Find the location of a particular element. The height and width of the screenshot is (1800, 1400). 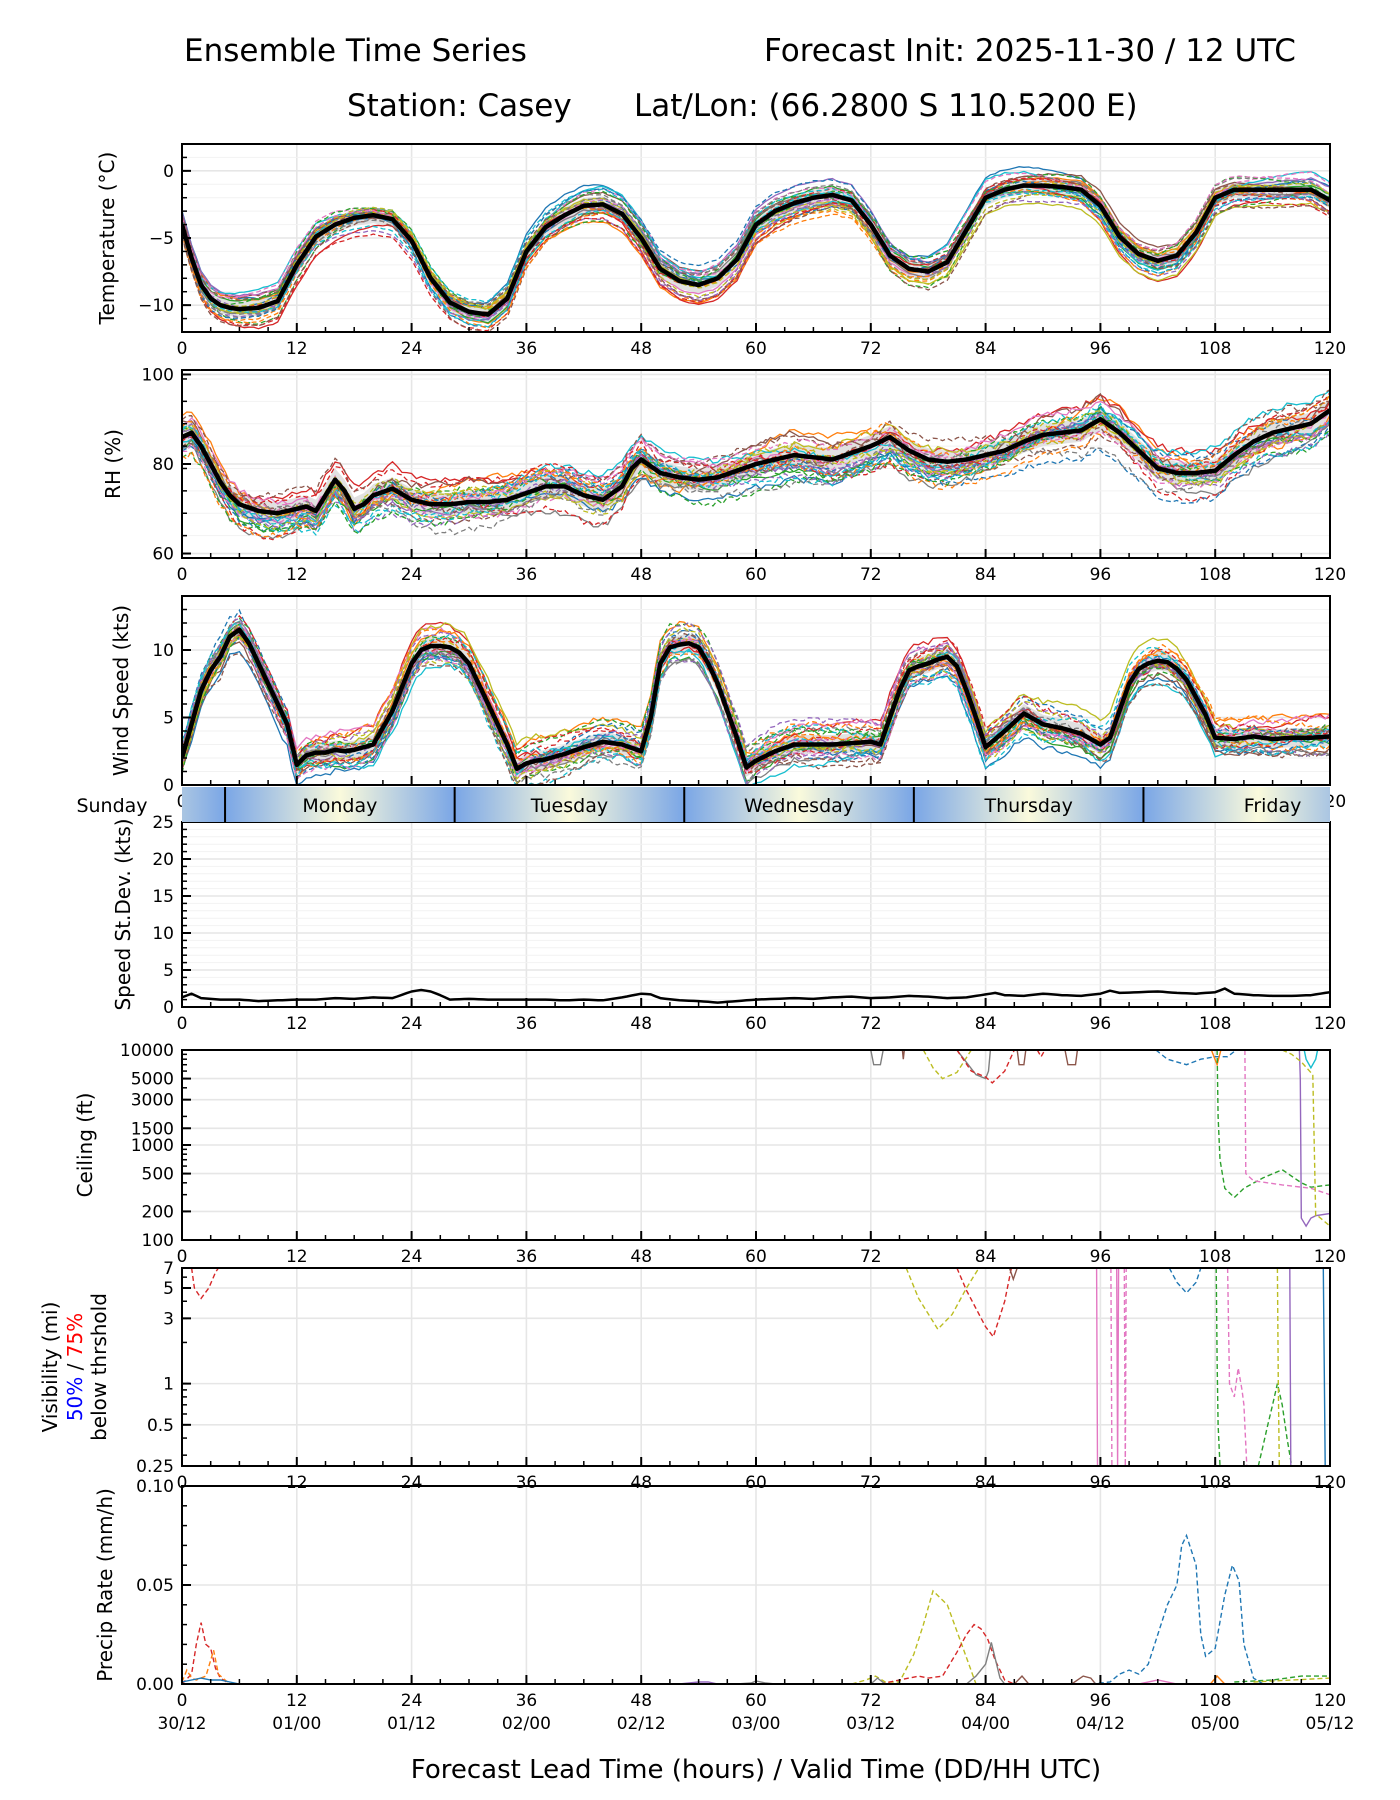

y-tick-label: 25 is located at coordinates (163, 823).